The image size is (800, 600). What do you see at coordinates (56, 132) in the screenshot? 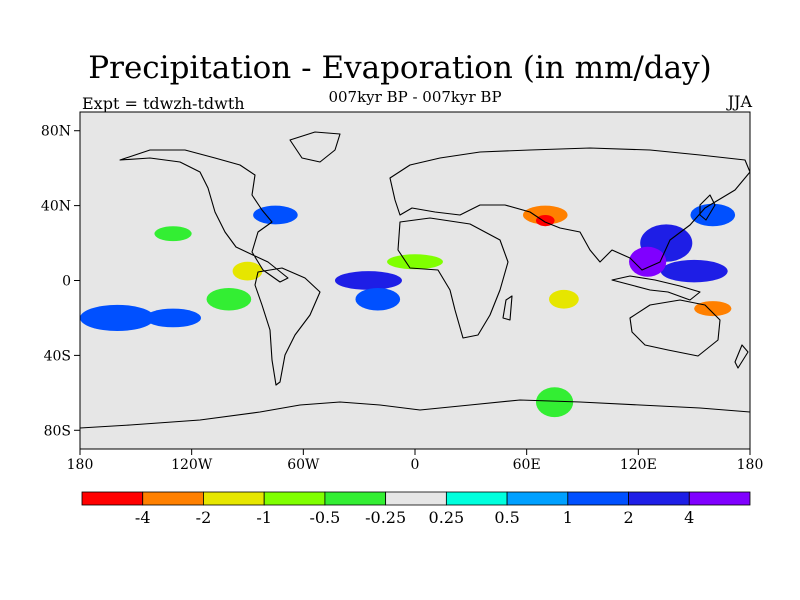
I see `lat-tick-label-0: 80N` at bounding box center [56, 132].